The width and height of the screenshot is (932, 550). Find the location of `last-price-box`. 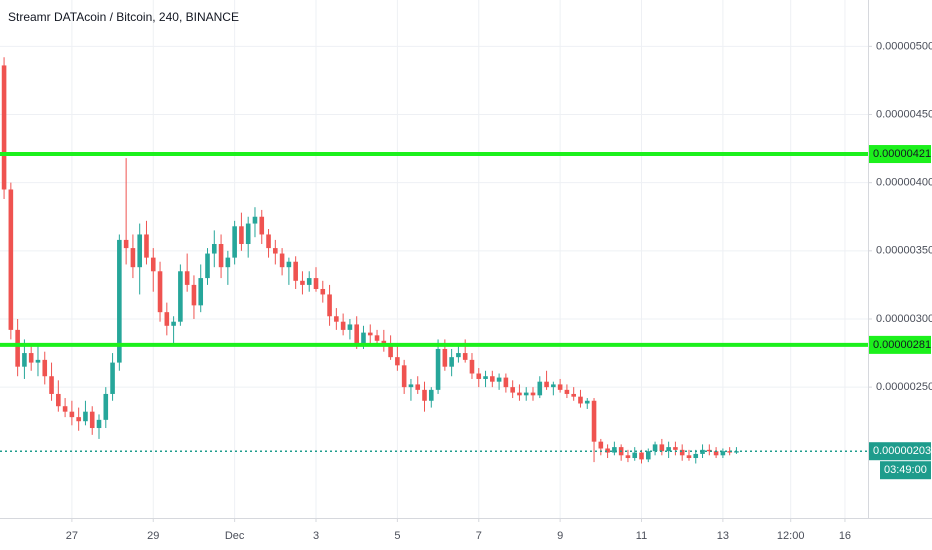

last-price-box is located at coordinates (900, 451).